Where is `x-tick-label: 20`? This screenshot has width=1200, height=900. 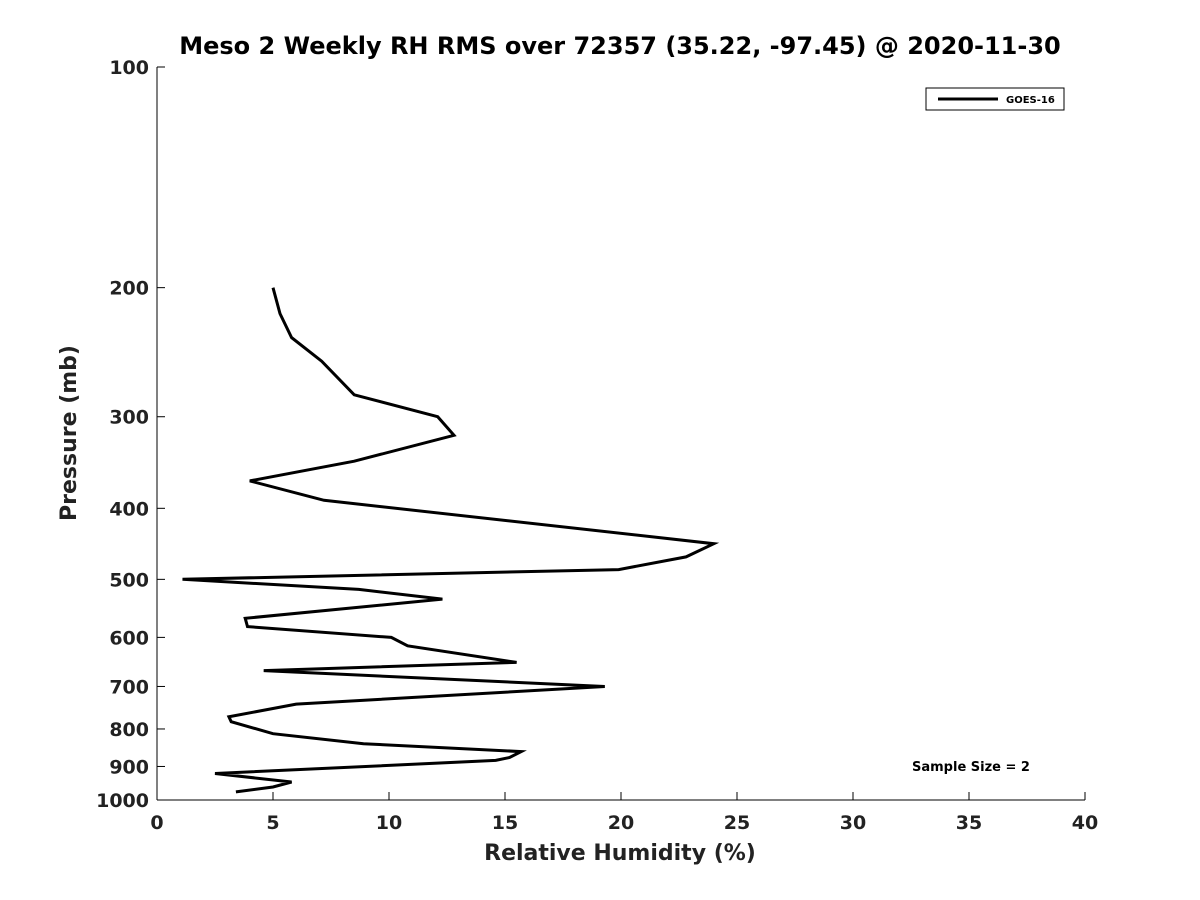 x-tick-label: 20 is located at coordinates (621, 823).